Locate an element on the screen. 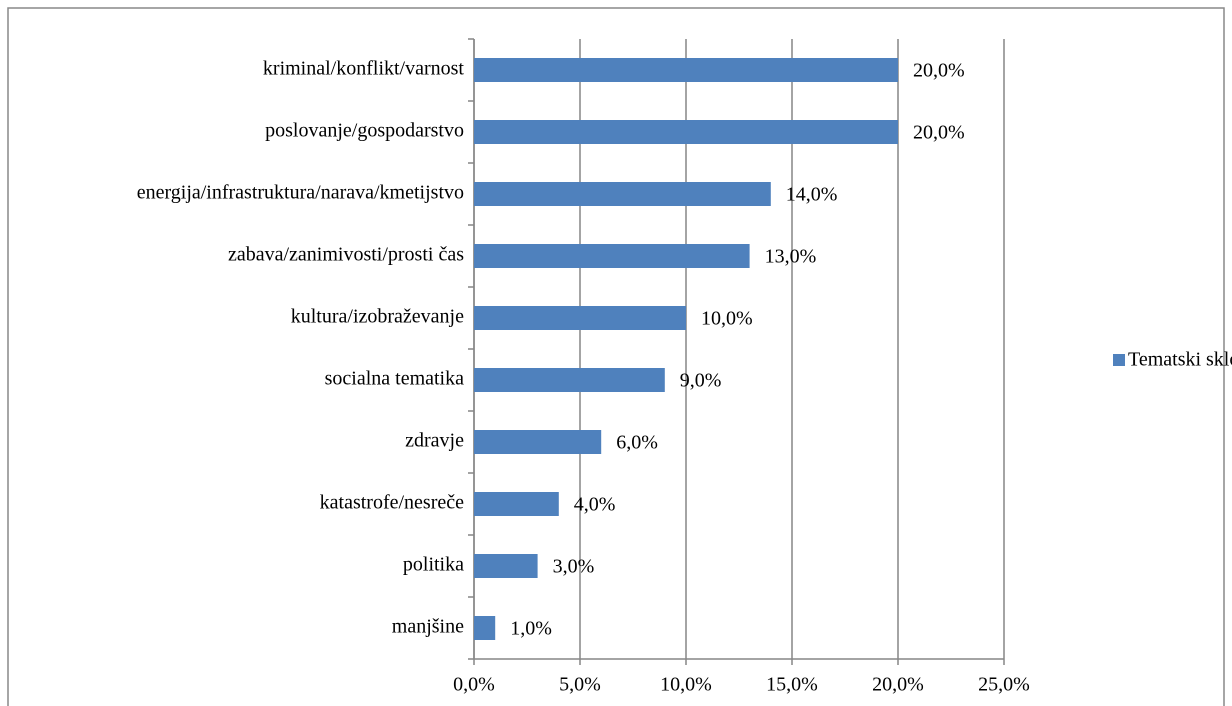  value-label: 3,0% is located at coordinates (574, 567).